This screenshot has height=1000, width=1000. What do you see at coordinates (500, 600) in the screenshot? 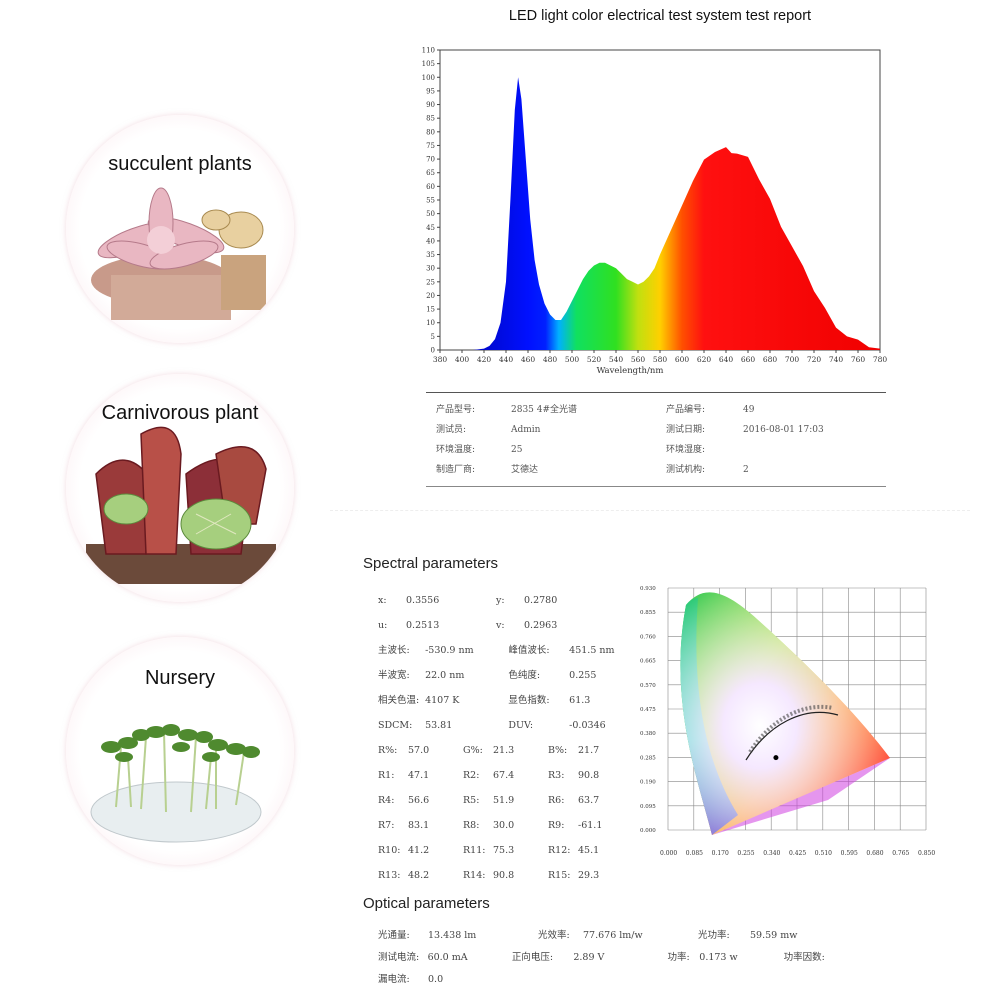
I see `spectral-label: y:` at bounding box center [500, 600].